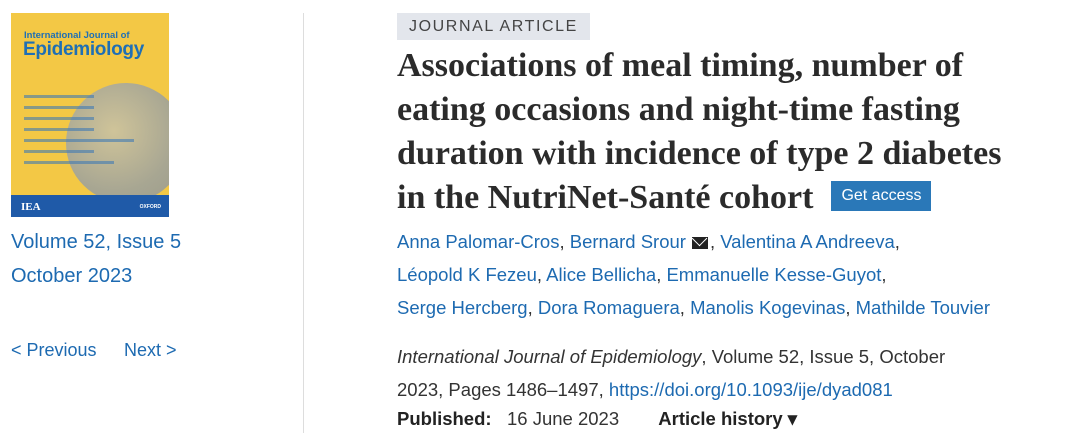 The image size is (1080, 446). I want to click on issue-date-link: October 2023, so click(72, 276).